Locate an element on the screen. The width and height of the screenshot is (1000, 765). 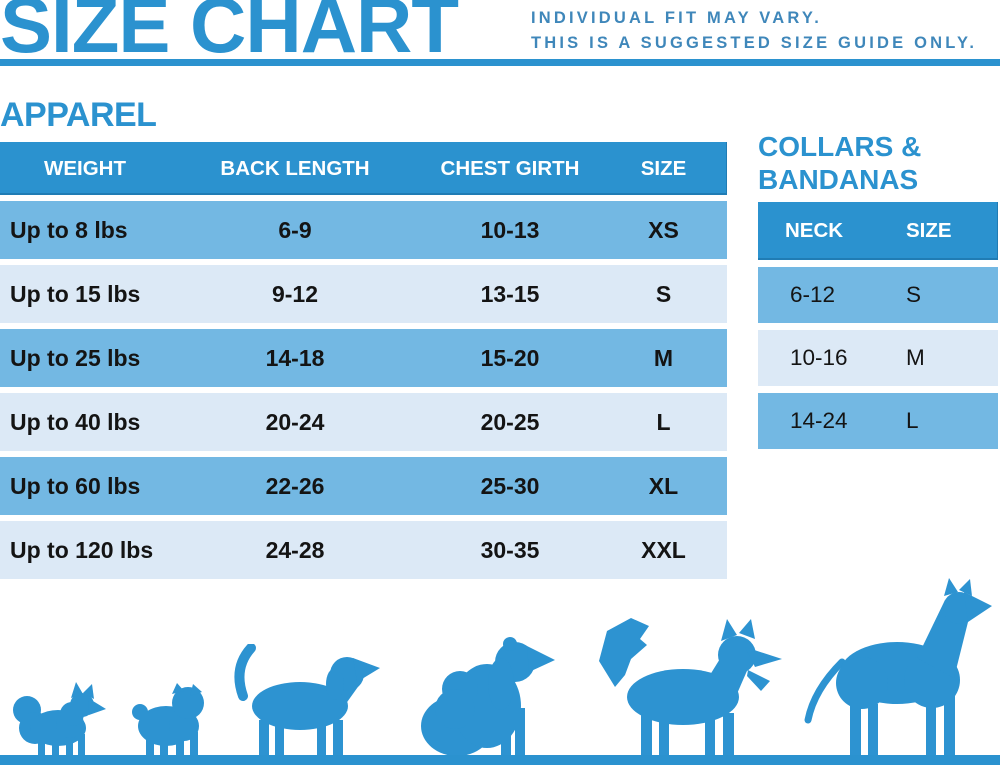
table-row: Up to 25 lbs 14-18 15-20 M is located at coordinates (363, 358).